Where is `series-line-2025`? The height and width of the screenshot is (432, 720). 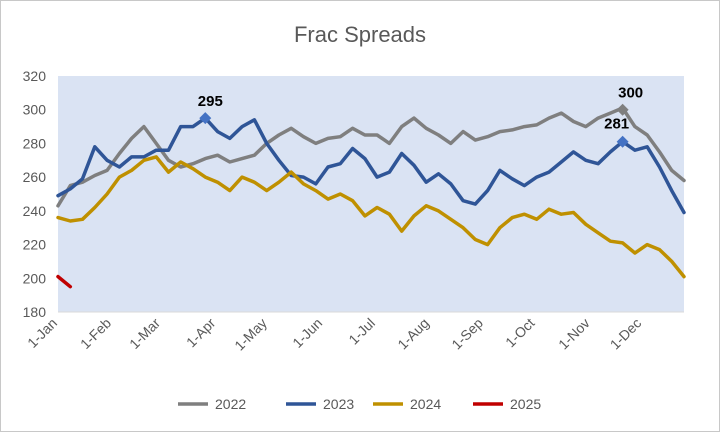
series-line-2025 is located at coordinates (64, 281).